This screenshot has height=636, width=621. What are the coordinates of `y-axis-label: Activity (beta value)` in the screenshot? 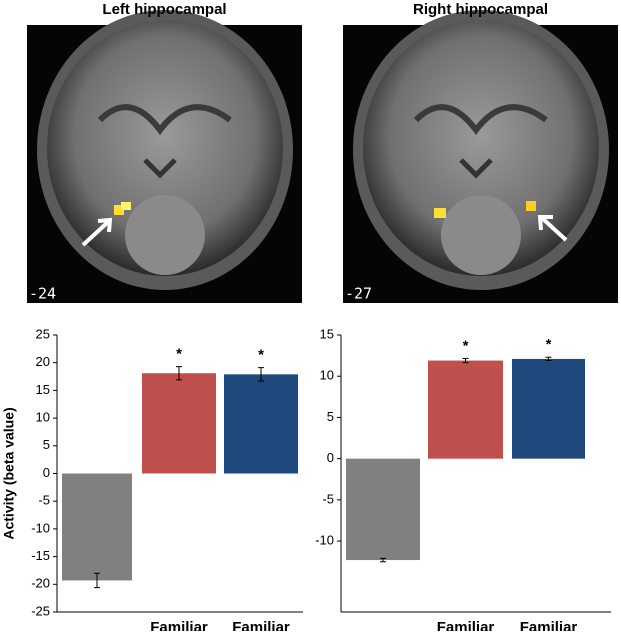 It's located at (9, 473).